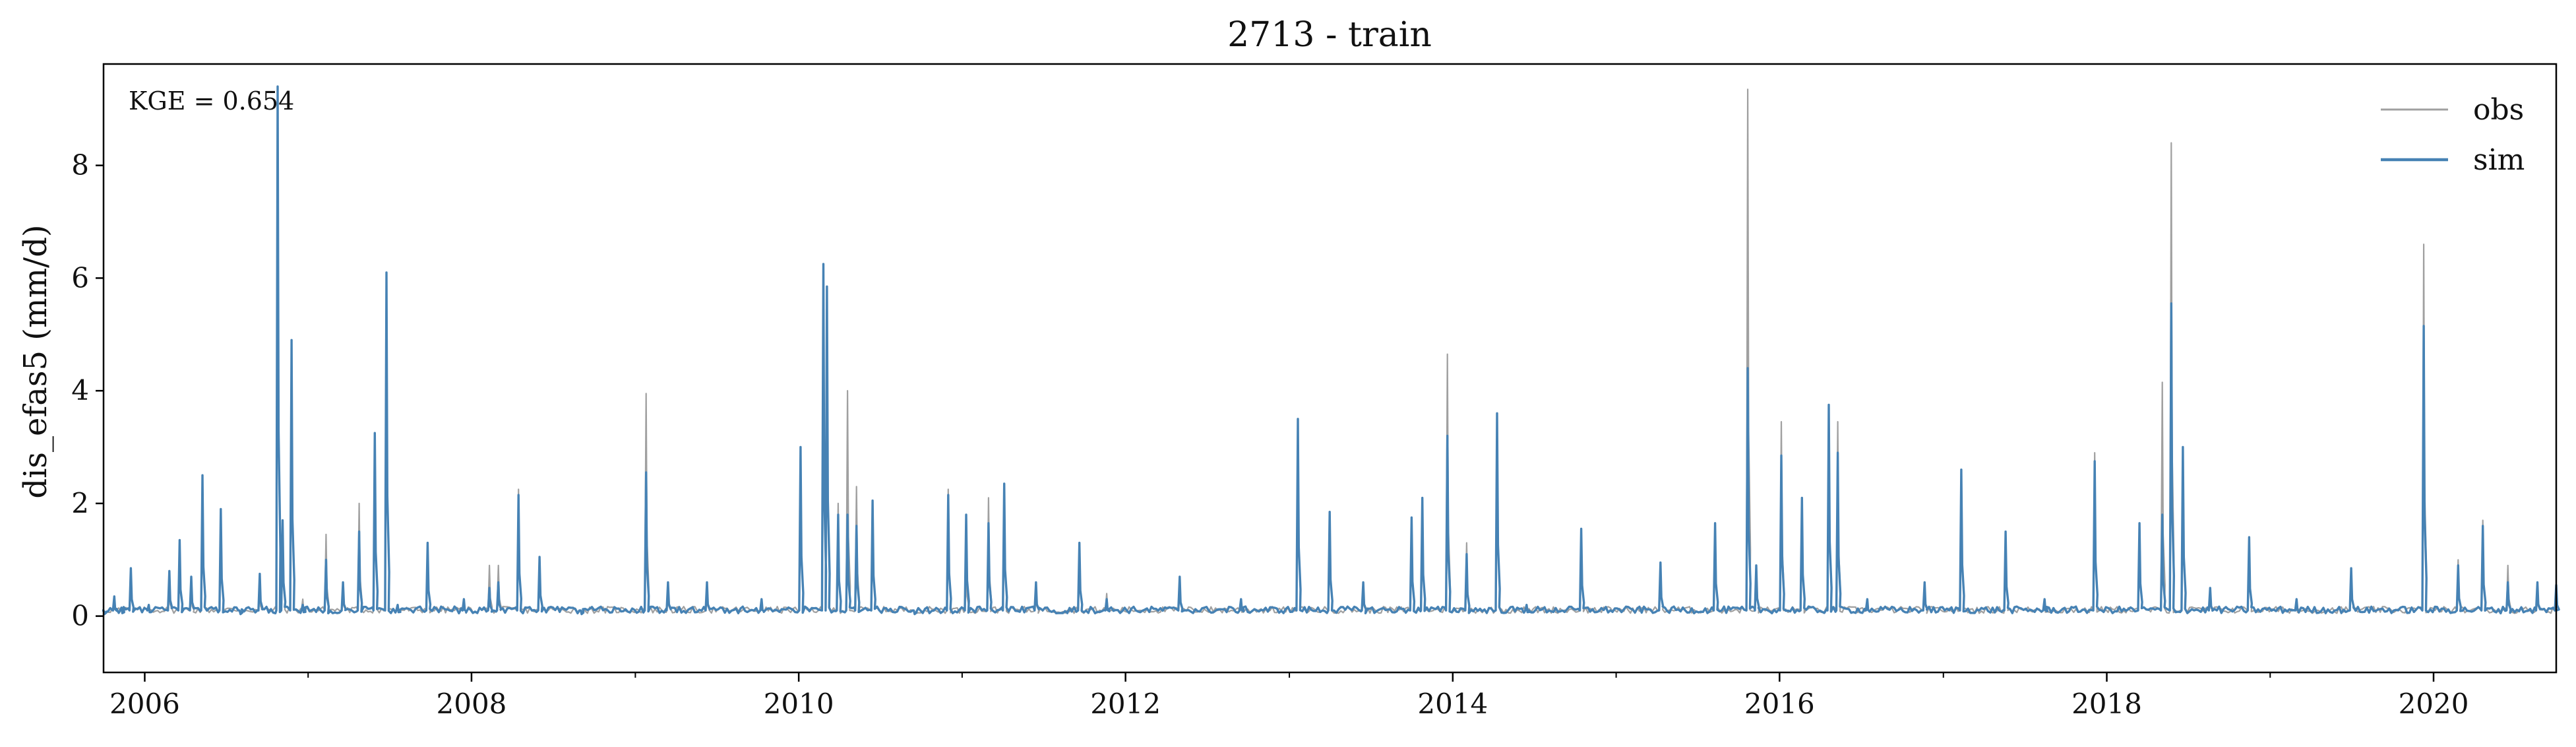  I want to click on y-tick-label: 0, so click(80, 616).